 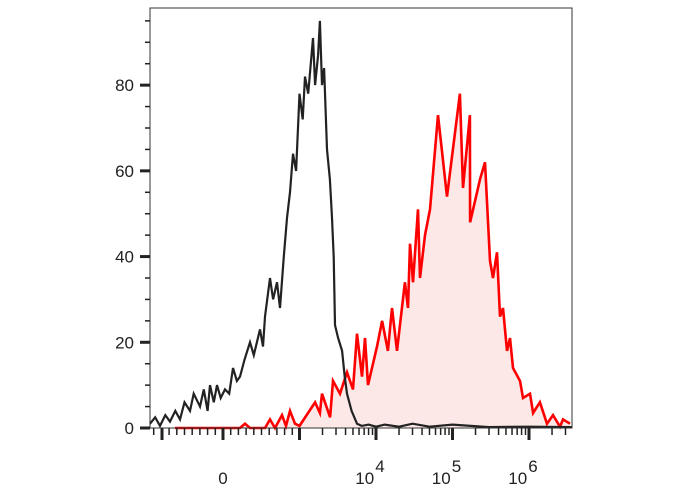 I want to click on x-tick-label: 10⁴, so click(x=369, y=472).